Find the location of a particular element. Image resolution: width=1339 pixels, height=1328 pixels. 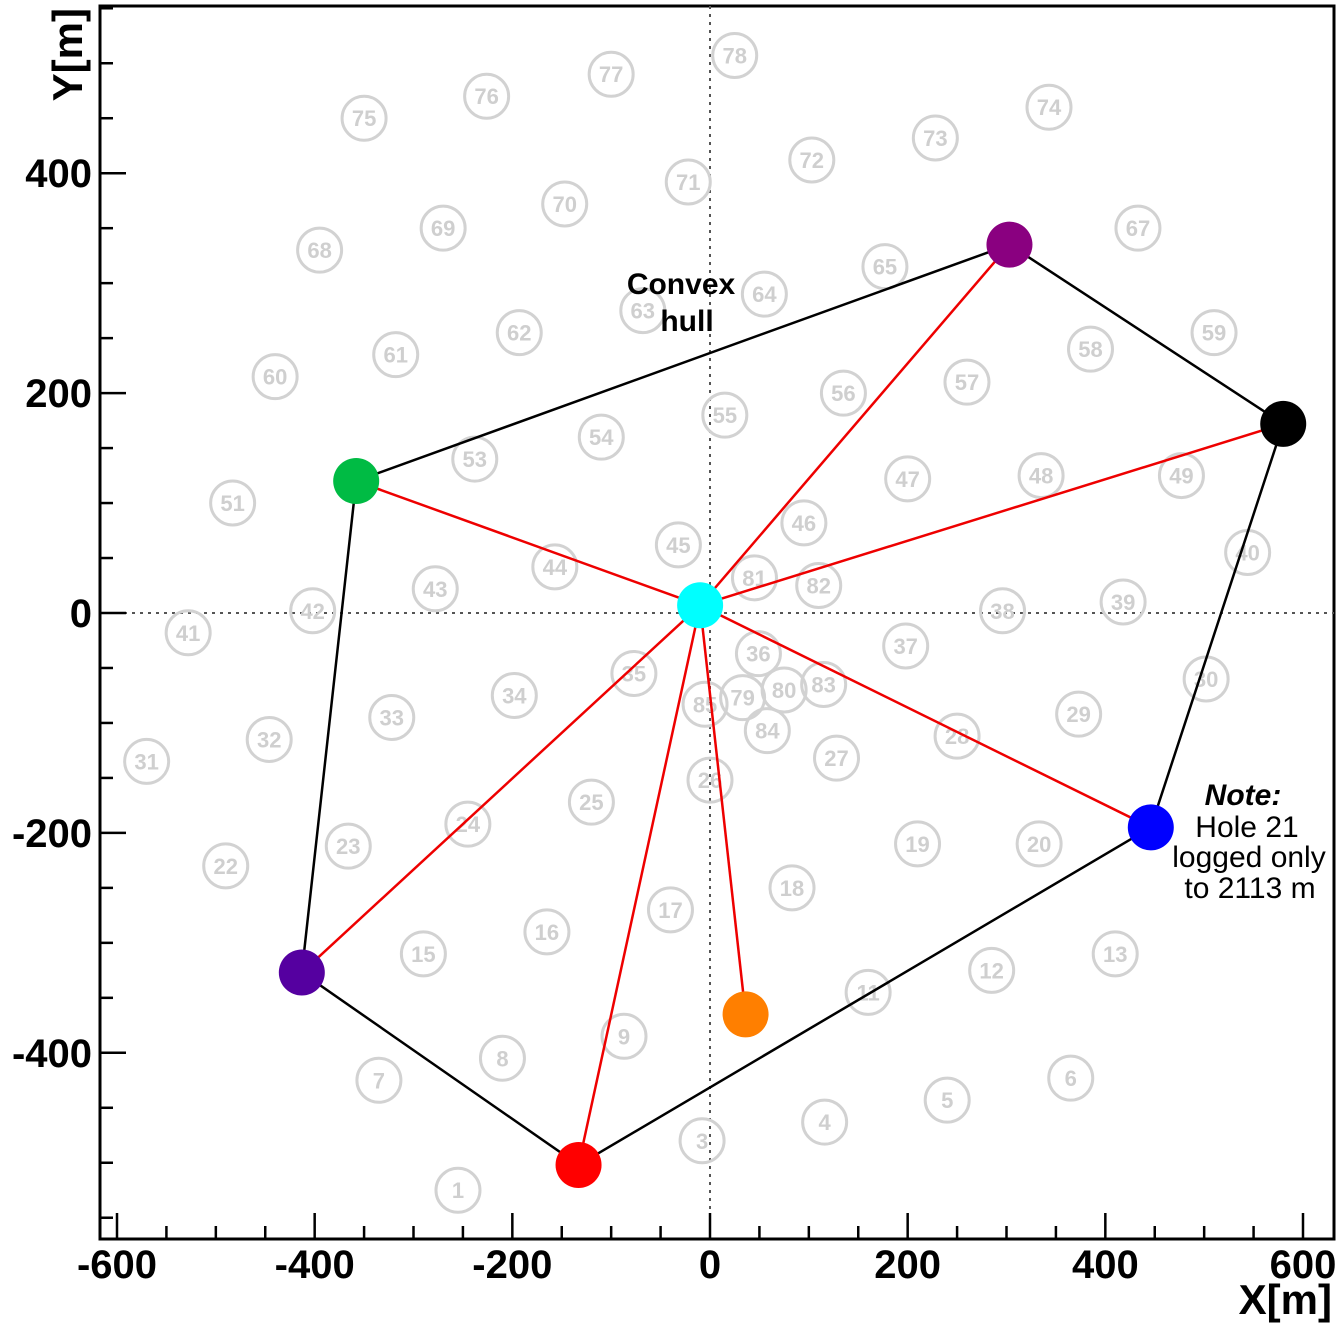

hole-number: 63 is located at coordinates (643, 311).